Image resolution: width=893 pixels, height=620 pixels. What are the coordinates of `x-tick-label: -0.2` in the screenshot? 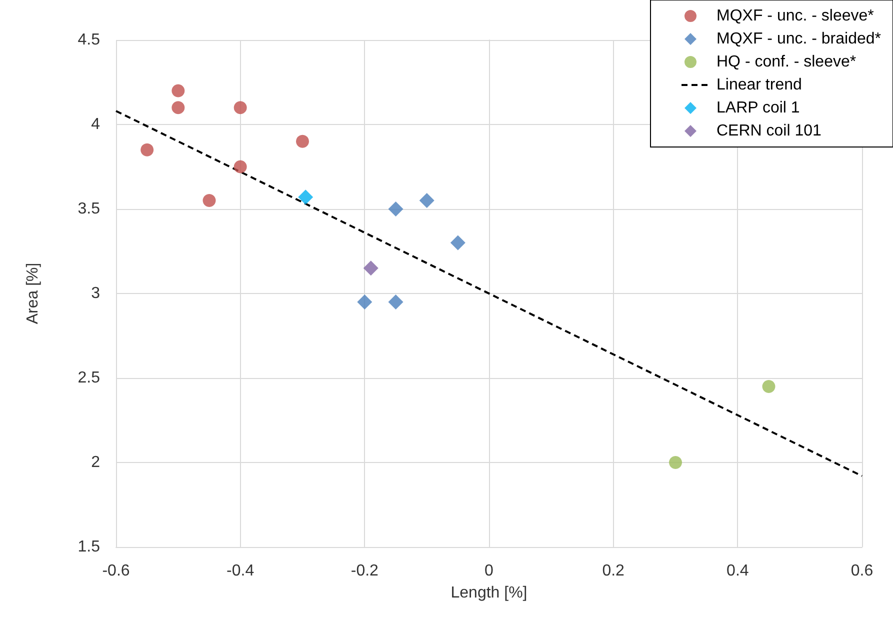 It's located at (364, 571).